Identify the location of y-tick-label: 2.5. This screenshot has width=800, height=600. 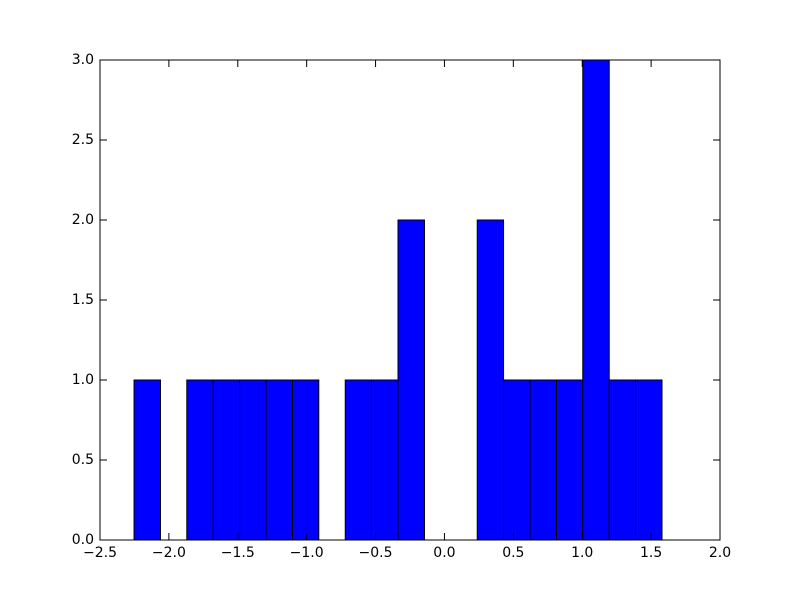
(83, 140).